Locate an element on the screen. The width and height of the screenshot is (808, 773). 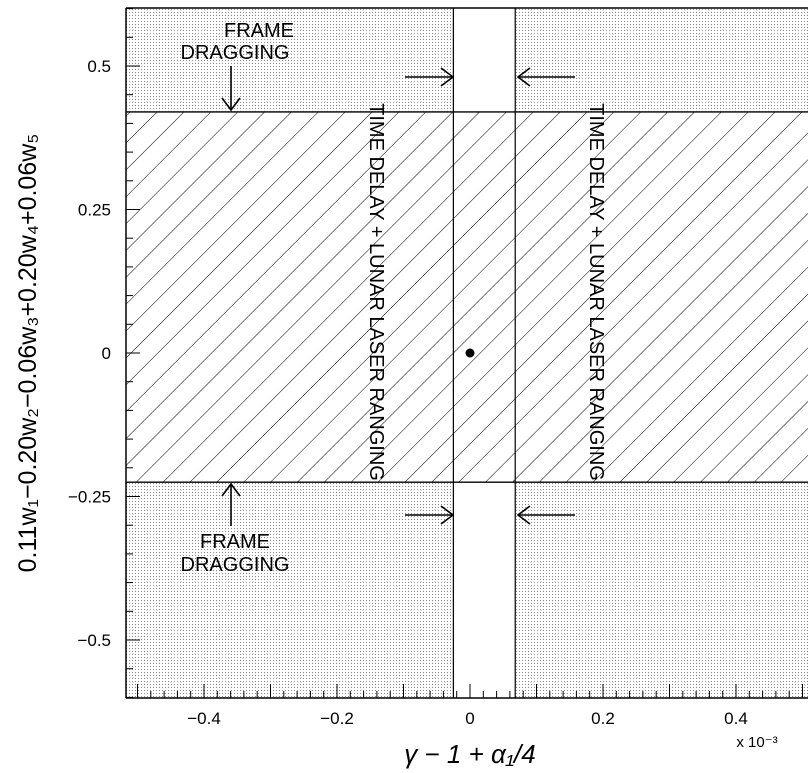
data-point is located at coordinates (470, 353).